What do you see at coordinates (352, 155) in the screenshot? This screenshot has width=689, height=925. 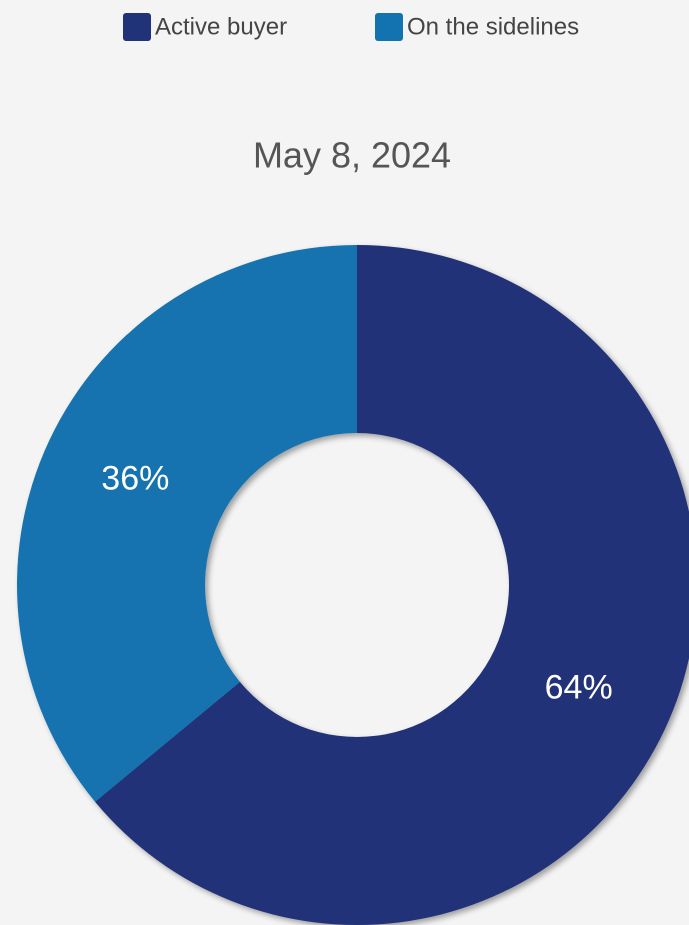 I see `chart-title: May 8, 2024` at bounding box center [352, 155].